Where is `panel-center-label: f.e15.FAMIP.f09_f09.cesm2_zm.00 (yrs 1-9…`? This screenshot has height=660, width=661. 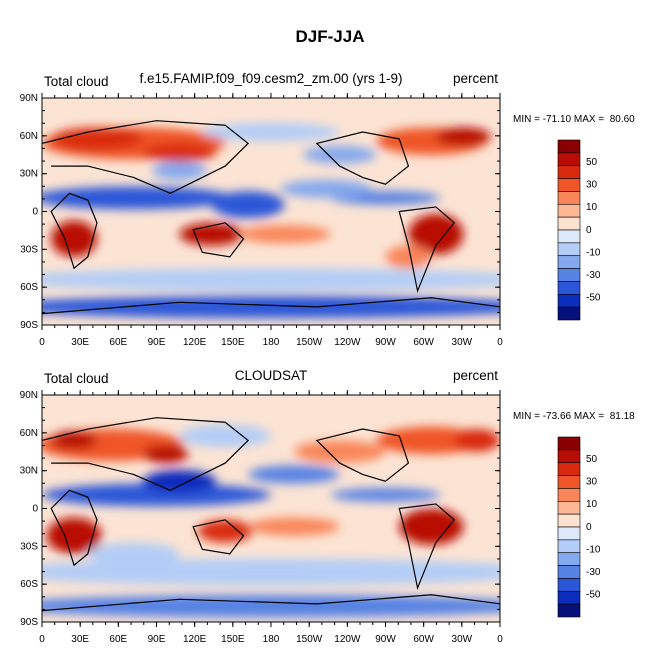
panel-center-label: f.e15.FAMIP.f09_f09.cesm2_zm.00 (yrs 1-9… is located at coordinates (270, 78).